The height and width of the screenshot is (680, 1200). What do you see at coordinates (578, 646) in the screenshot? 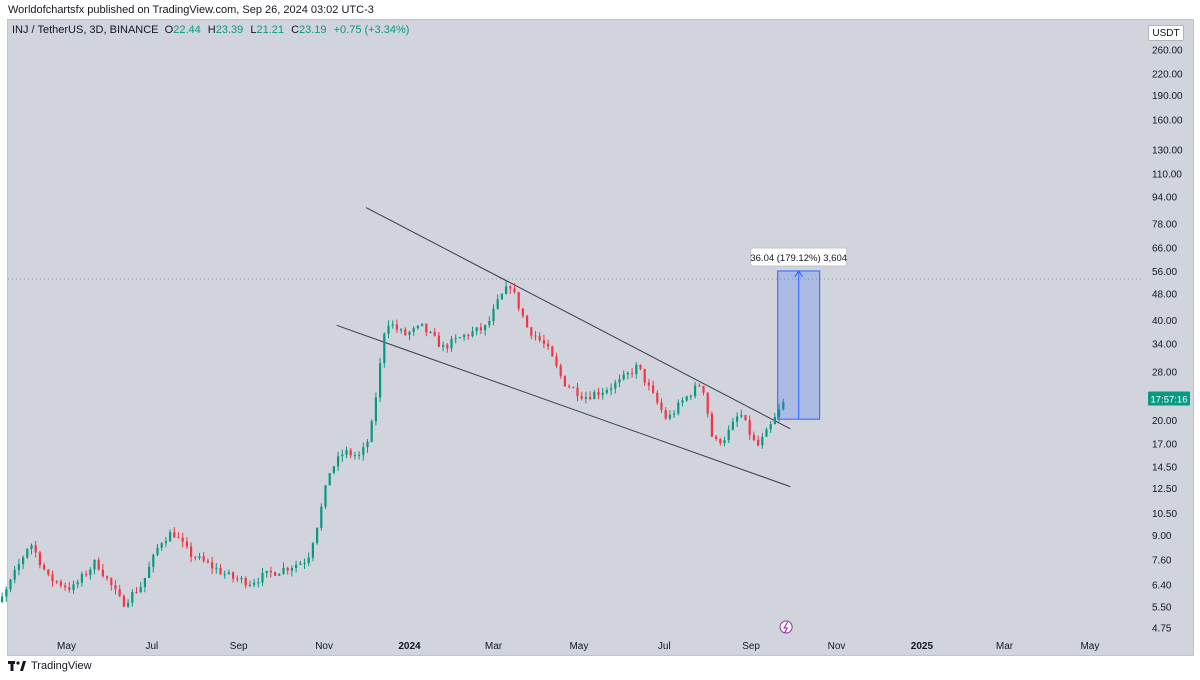
I see `x-tick-label: May` at bounding box center [578, 646].